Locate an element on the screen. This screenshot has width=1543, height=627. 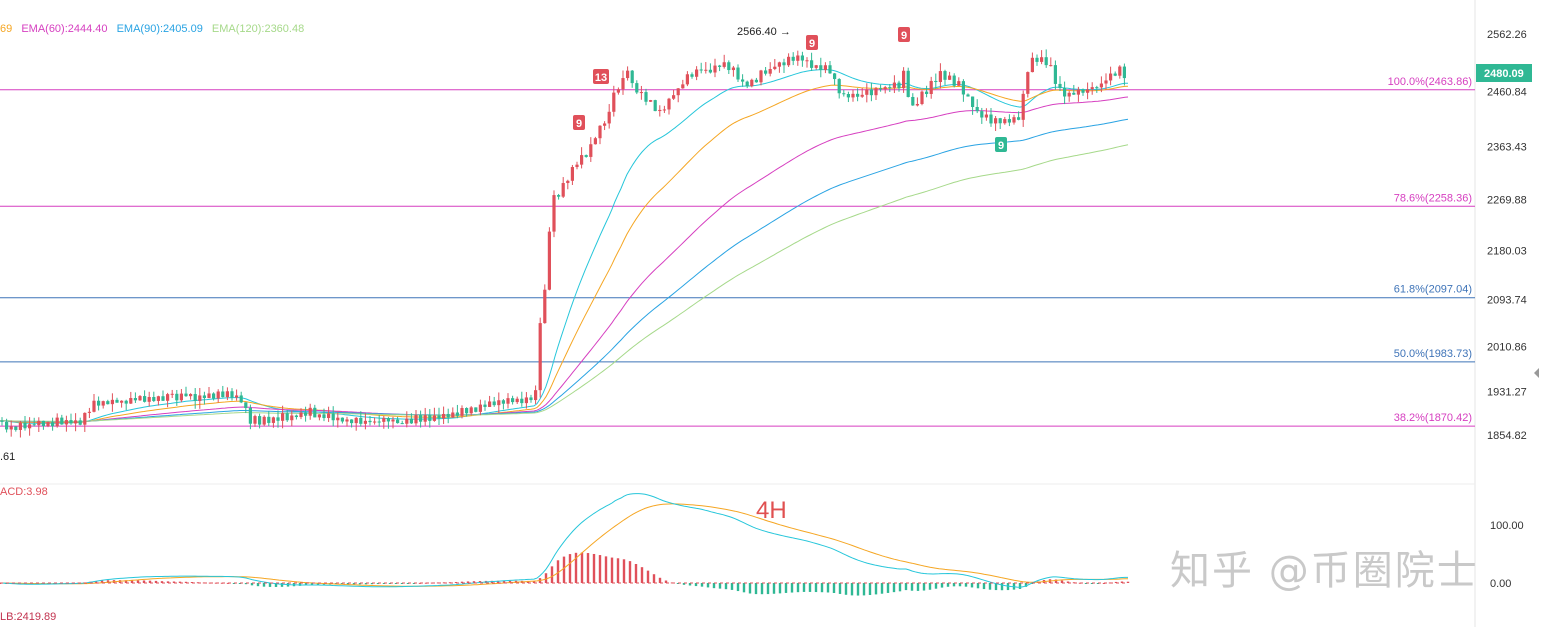
collapse-arrow-icon is located at coordinates (1536, 373).